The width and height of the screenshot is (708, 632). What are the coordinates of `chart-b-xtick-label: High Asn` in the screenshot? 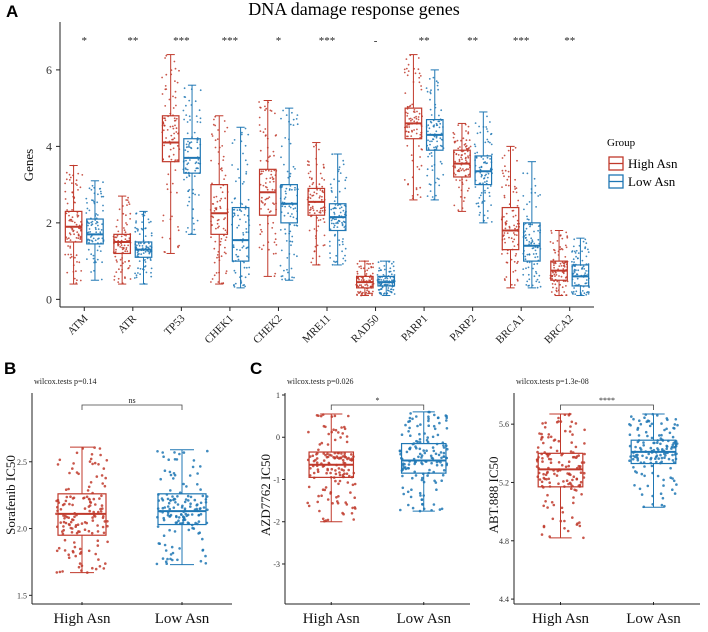 It's located at (82, 619).